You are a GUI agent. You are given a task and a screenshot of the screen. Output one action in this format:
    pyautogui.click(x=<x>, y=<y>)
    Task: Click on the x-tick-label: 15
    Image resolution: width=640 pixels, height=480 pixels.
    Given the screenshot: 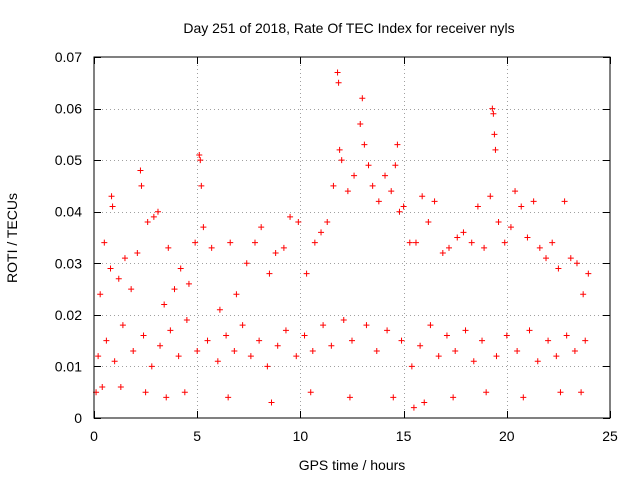 What is the action you would take?
    pyautogui.click(x=404, y=436)
    